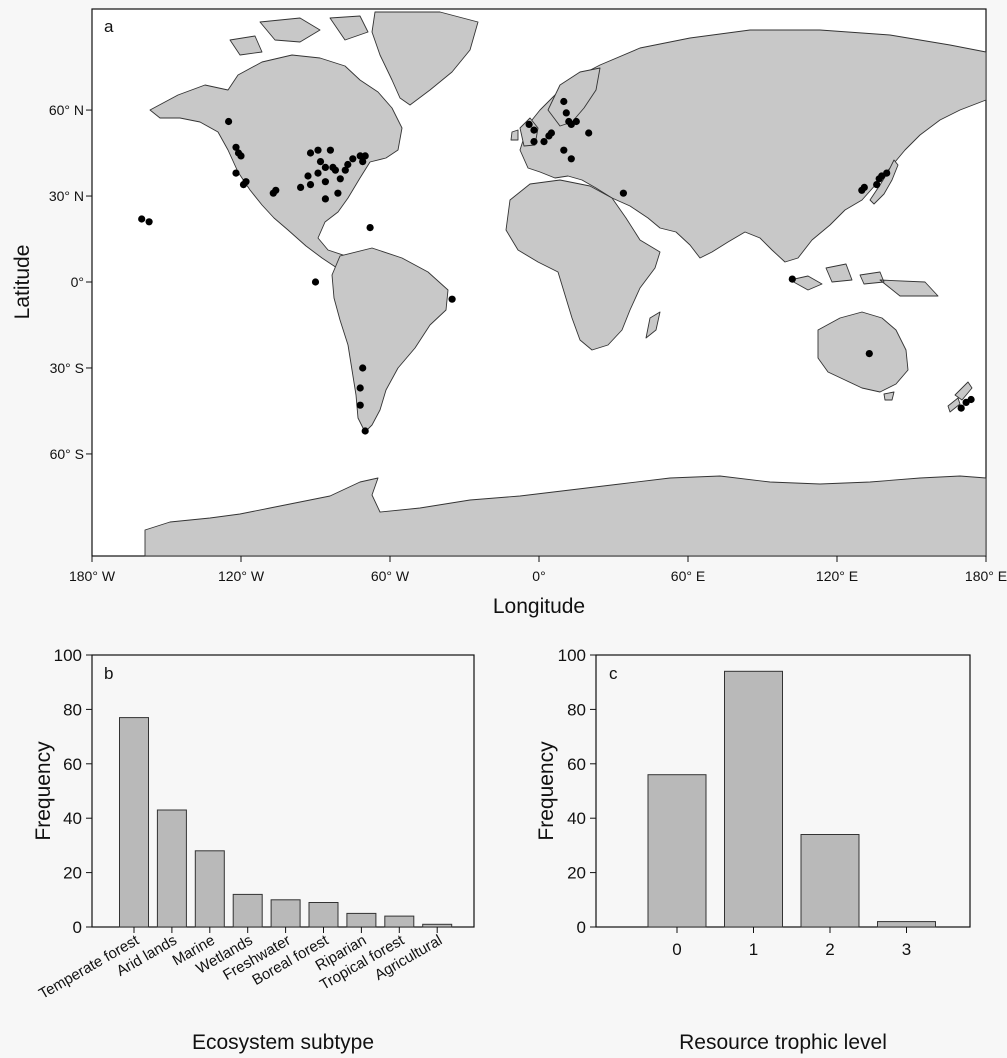 This screenshot has height=1058, width=1007. What do you see at coordinates (829, 949) in the screenshot?
I see `trophic-x-tick-label: 2` at bounding box center [829, 949].